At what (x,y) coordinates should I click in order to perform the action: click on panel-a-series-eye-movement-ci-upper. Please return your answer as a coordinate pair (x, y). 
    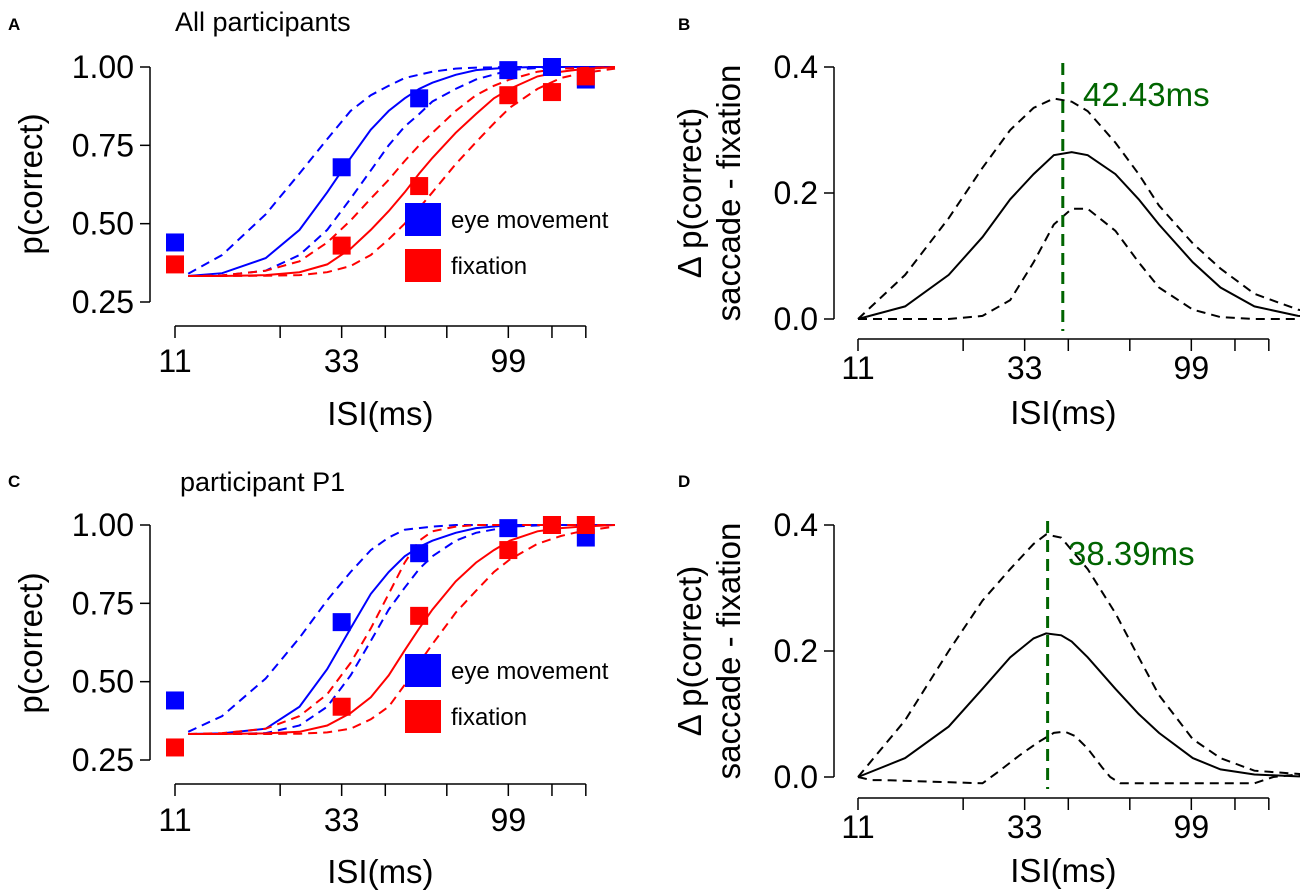
    Looking at the image, I should click on (401, 170).